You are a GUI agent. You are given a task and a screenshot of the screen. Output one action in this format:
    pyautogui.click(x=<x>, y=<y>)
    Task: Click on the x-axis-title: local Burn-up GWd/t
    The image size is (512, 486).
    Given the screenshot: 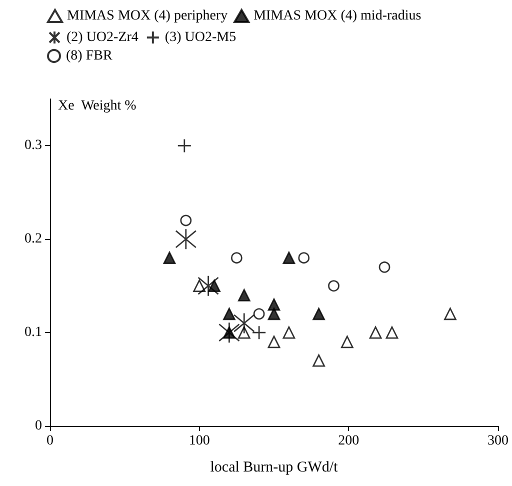 What is the action you would take?
    pyautogui.click(x=274, y=468)
    